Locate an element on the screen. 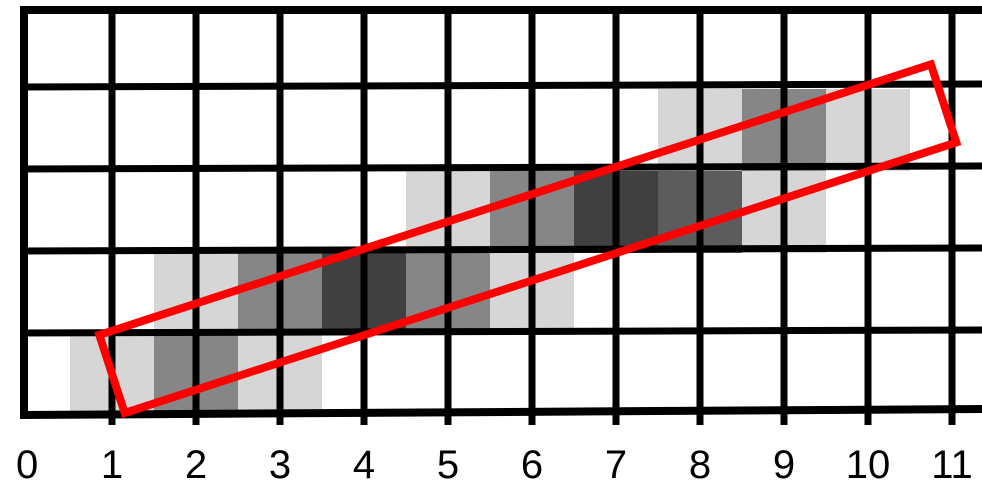 Image resolution: width=982 pixels, height=492 pixels. tick-label-0: 0 is located at coordinates (27, 465).